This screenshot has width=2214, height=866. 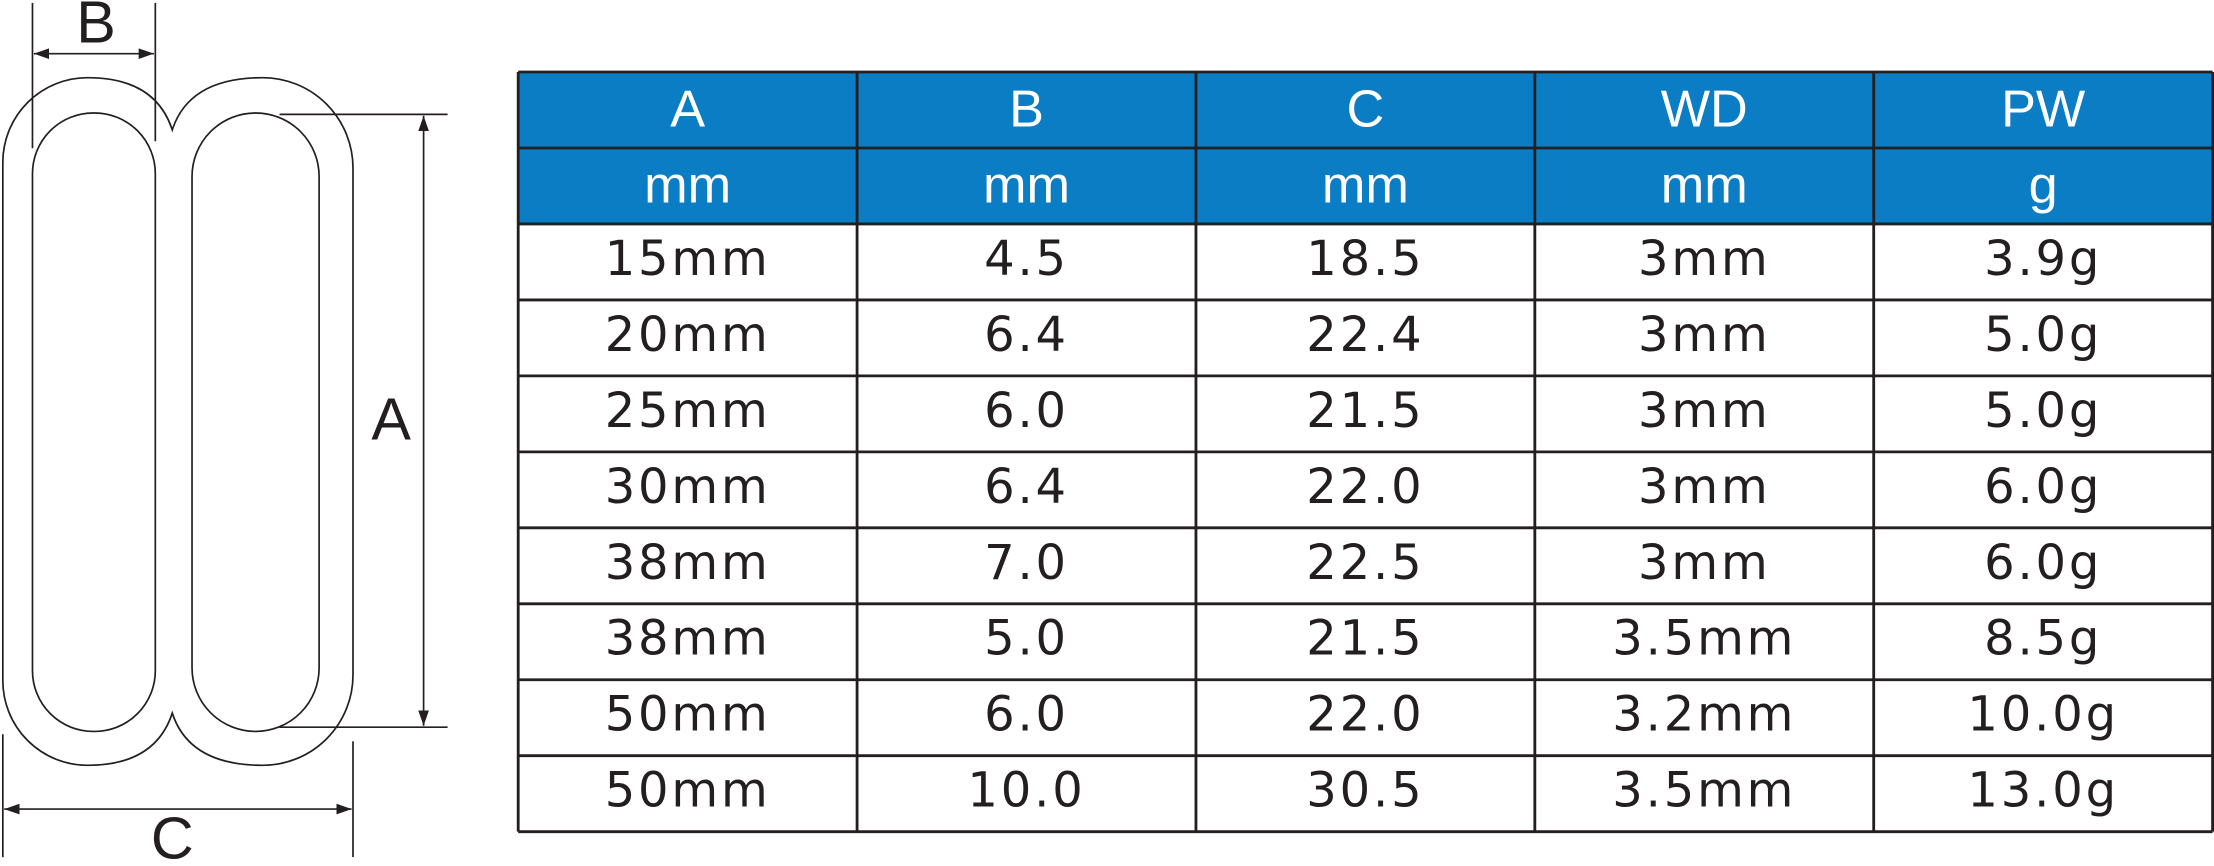 I want to click on table-cell: 25mm, so click(x=688, y=411).